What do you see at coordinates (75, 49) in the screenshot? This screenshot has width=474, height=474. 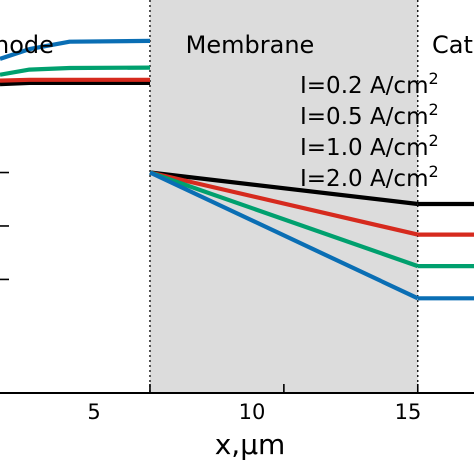 I see `series-3-anode-line` at bounding box center [75, 49].